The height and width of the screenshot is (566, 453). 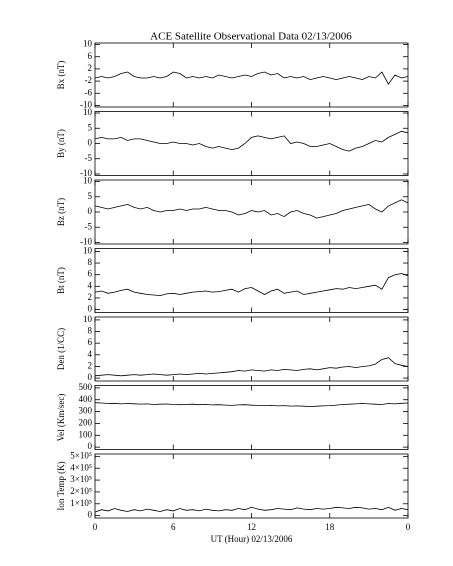 What do you see at coordinates (173, 527) in the screenshot?
I see `x-tick-label: 6` at bounding box center [173, 527].